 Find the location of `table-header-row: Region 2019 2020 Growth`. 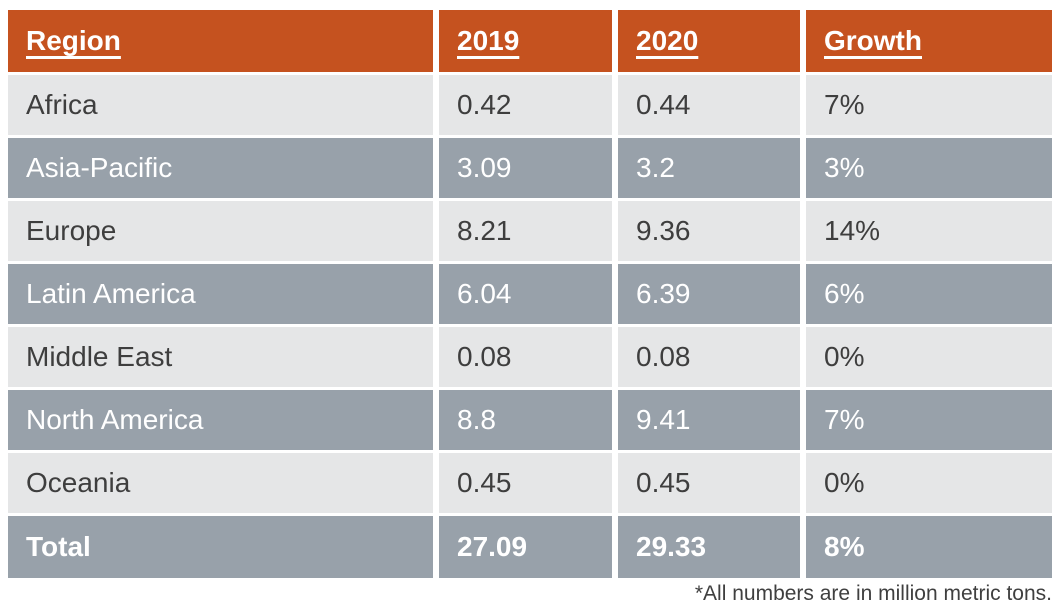

table-header-row: Region 2019 2020 Growth is located at coordinates (530, 42).